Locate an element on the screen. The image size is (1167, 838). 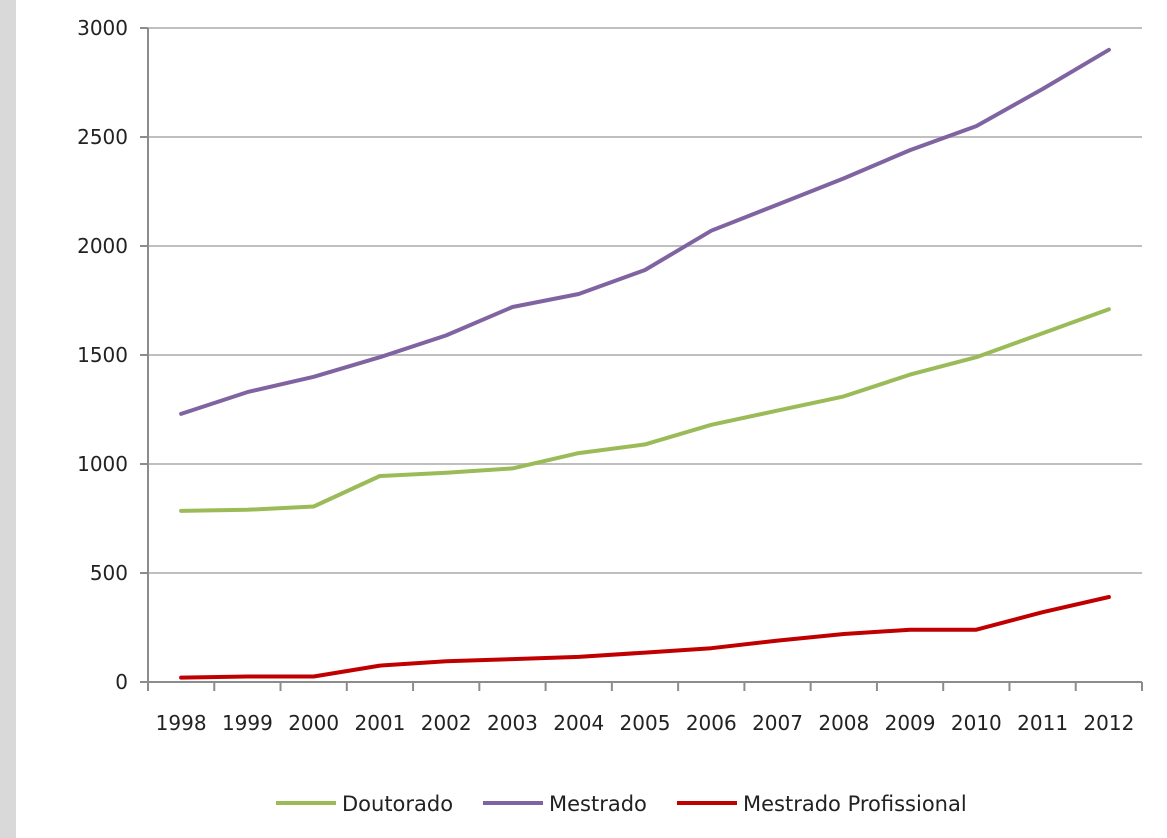
y-tick-label: 1000 is located at coordinates (102, 464).